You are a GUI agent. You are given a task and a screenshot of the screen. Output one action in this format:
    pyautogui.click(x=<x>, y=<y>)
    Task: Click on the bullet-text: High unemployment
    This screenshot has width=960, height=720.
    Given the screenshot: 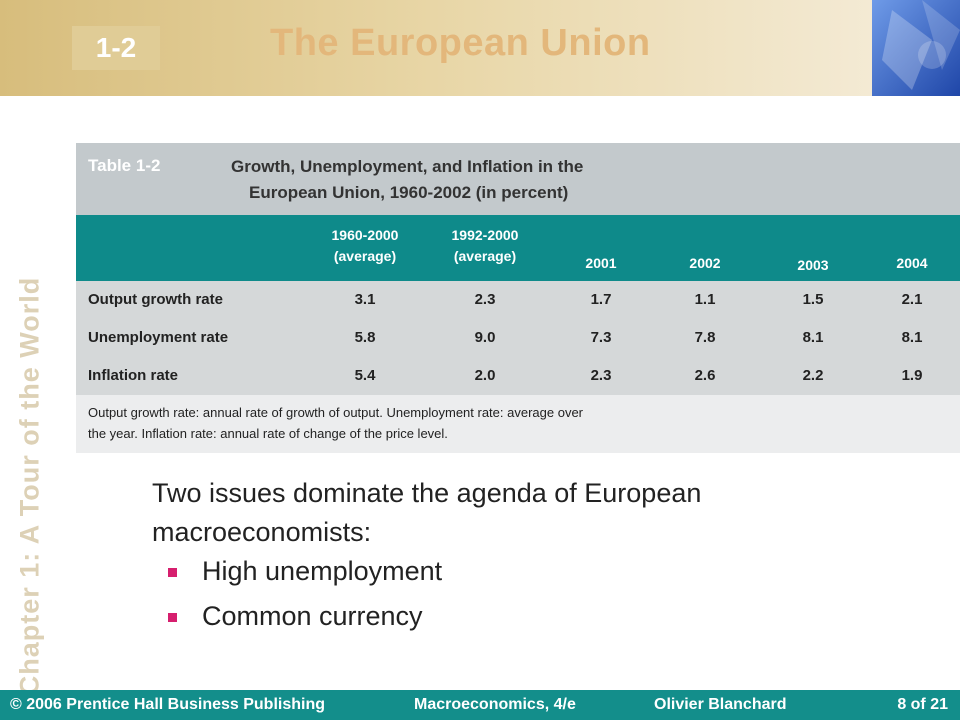 What is the action you would take?
    pyautogui.click(x=322, y=571)
    